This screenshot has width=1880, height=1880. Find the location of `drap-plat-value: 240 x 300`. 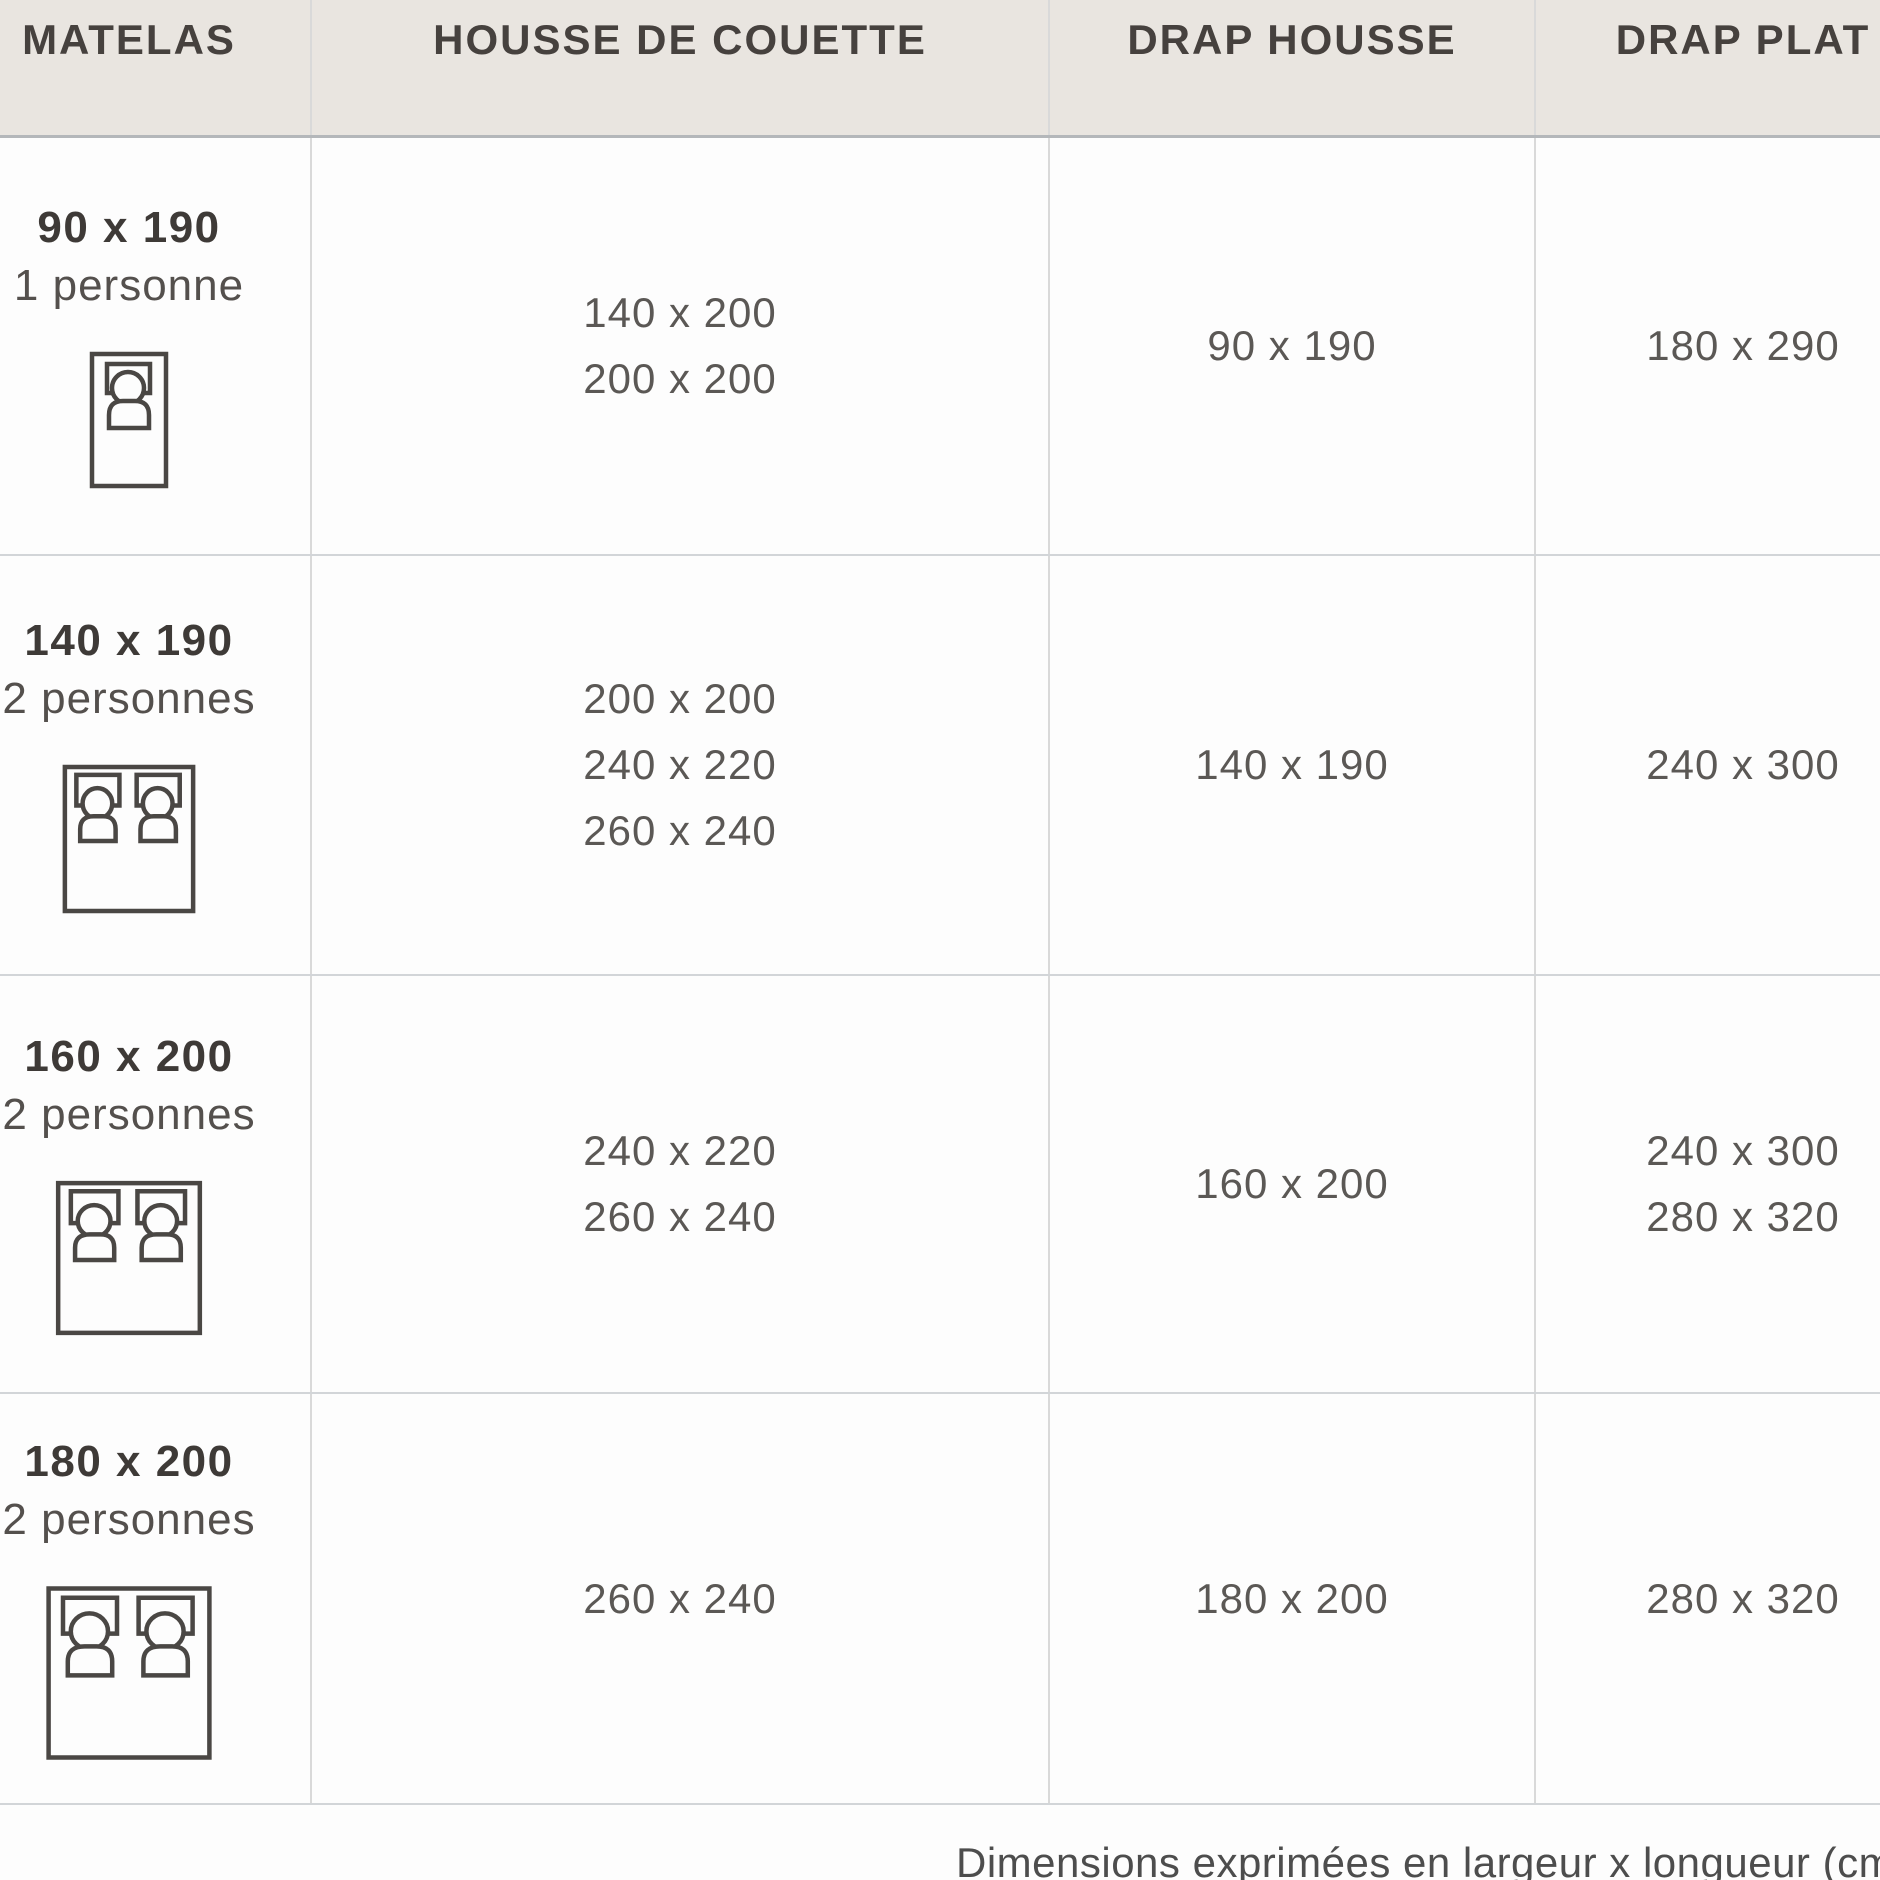

drap-plat-value: 240 x 300 is located at coordinates (1743, 764).